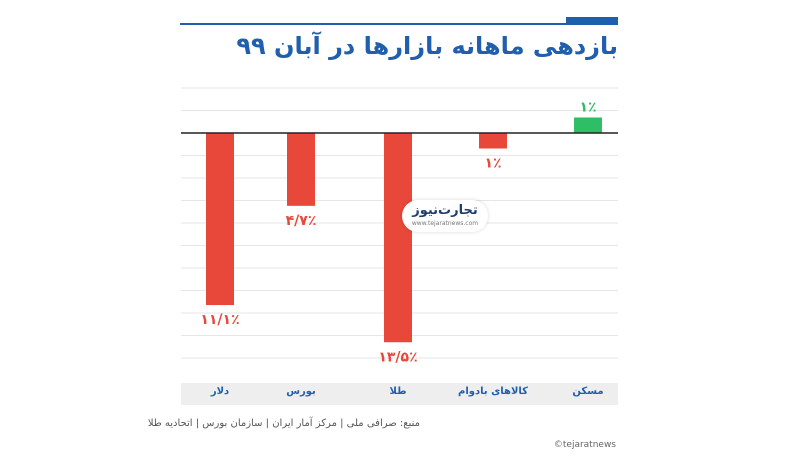 This screenshot has height=458, width=800. I want to click on chart-title: بازدهی ماهانه بازارها در آبان ۹۹, so click(427, 46).